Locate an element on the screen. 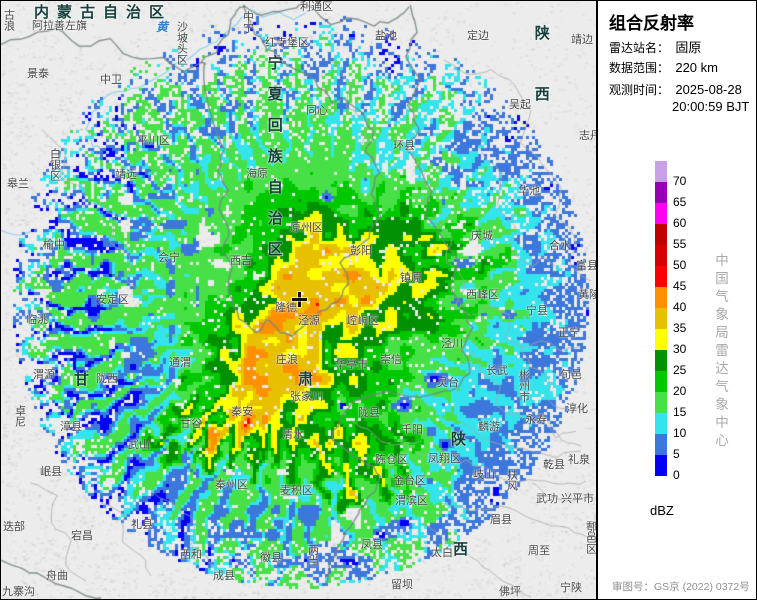  place-label: 华池 is located at coordinates (529, 191).